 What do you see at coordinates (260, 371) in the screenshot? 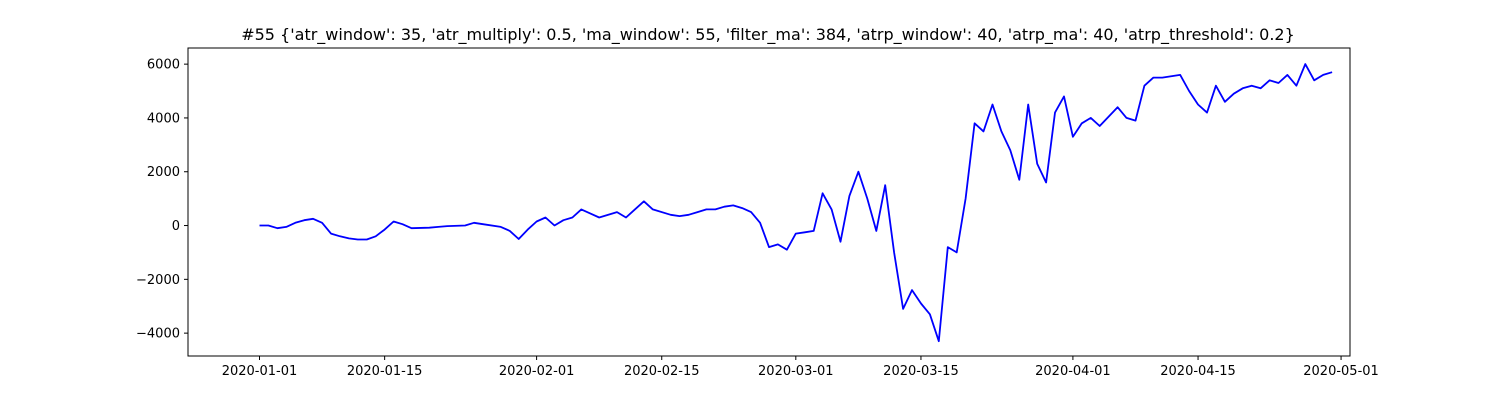
I see `x-tick-label: 2020-01-01` at bounding box center [260, 371].